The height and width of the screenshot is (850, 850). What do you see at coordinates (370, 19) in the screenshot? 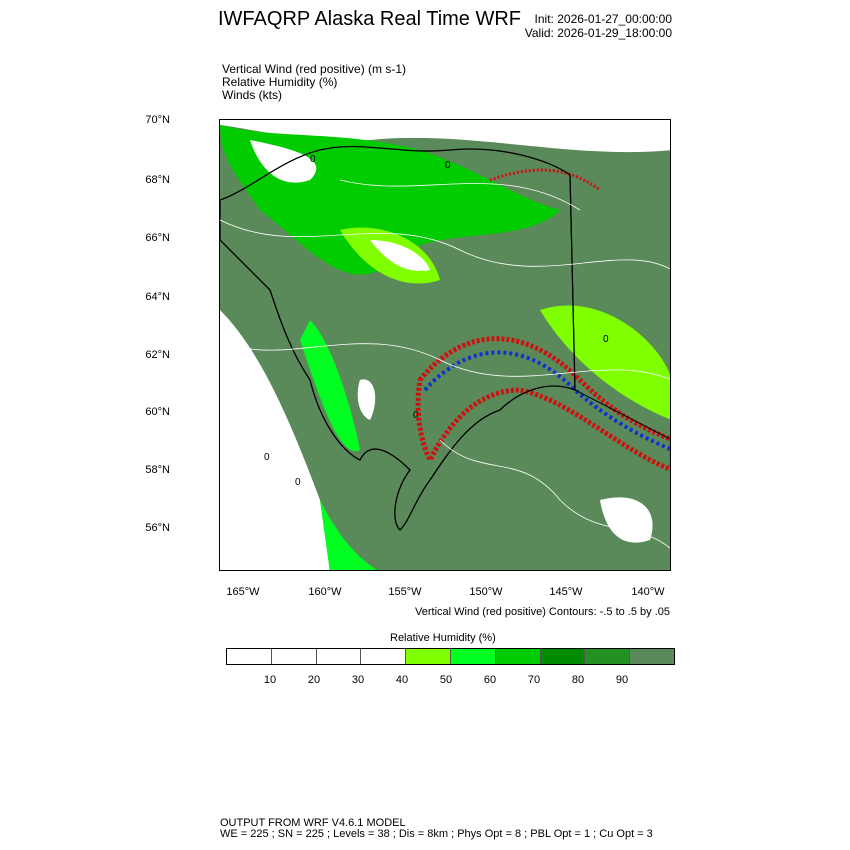
I see `plot-title: IWFAQRP Alaska Real Time WRF` at bounding box center [370, 19].